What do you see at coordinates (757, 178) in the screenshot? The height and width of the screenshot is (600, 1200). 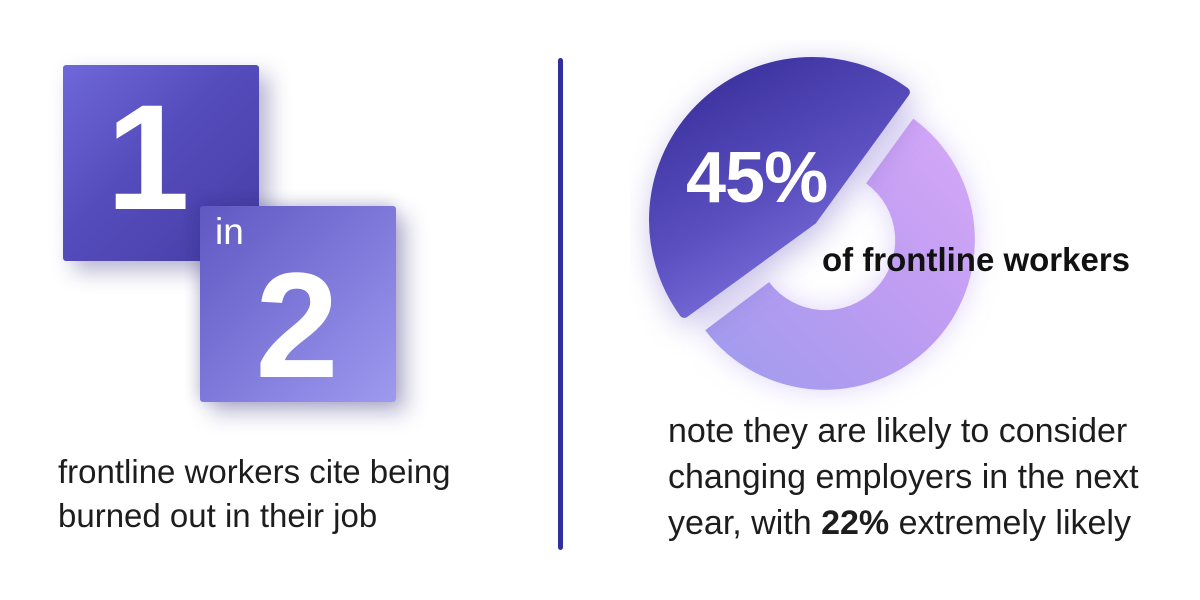 I see `percent-label: 45%` at bounding box center [757, 178].